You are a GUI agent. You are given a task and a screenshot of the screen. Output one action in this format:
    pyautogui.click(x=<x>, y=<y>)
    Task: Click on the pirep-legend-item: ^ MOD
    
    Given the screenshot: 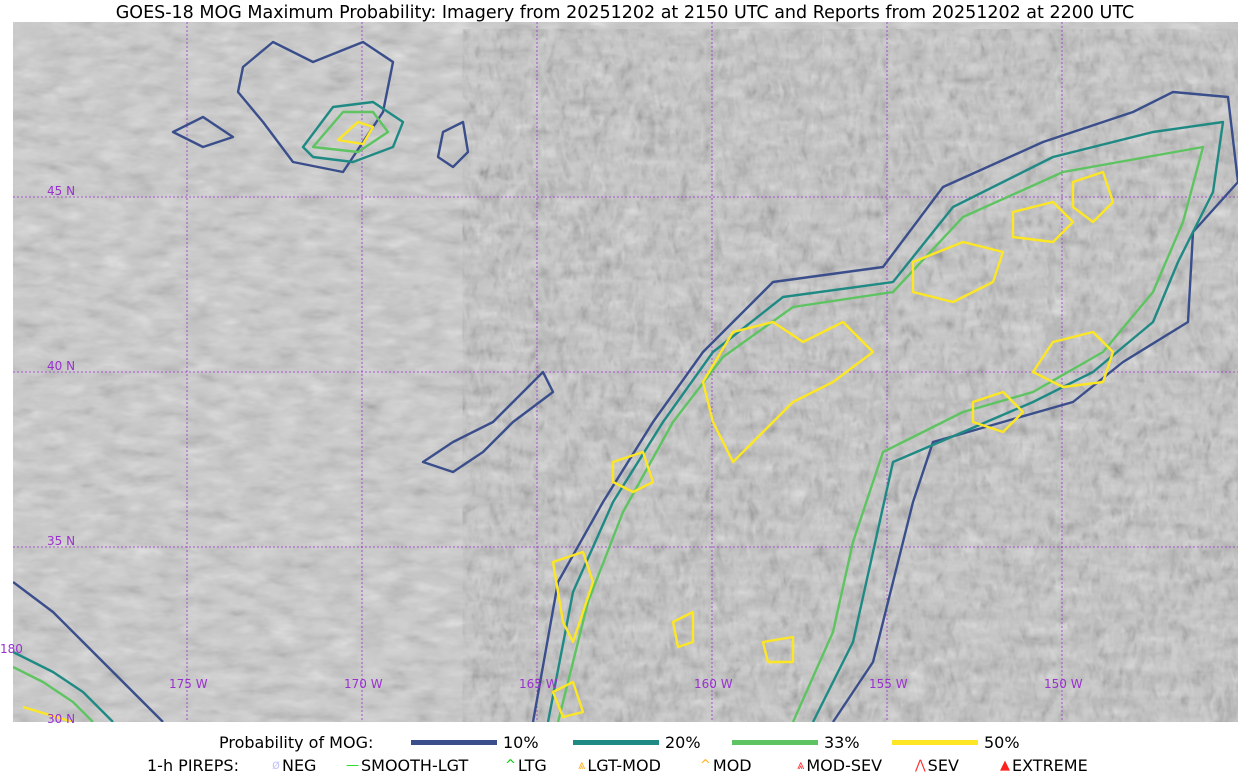 What is the action you would take?
    pyautogui.click(x=726, y=765)
    